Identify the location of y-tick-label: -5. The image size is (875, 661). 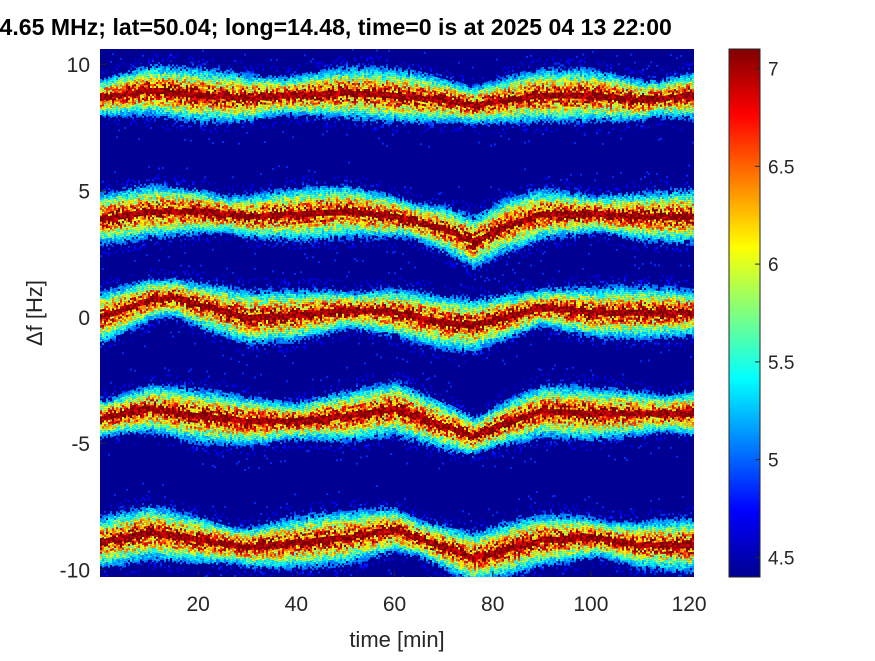
(80, 444).